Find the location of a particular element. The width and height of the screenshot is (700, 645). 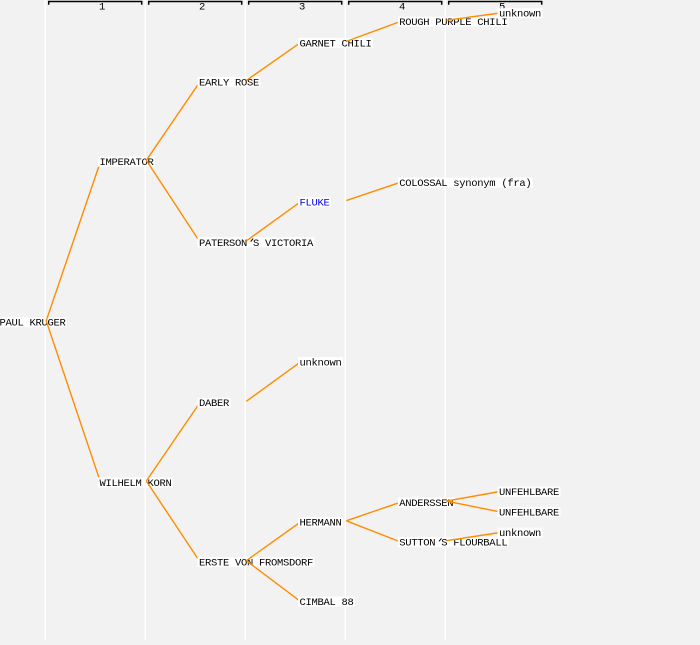

svg-text: 3 is located at coordinates (302, 8).